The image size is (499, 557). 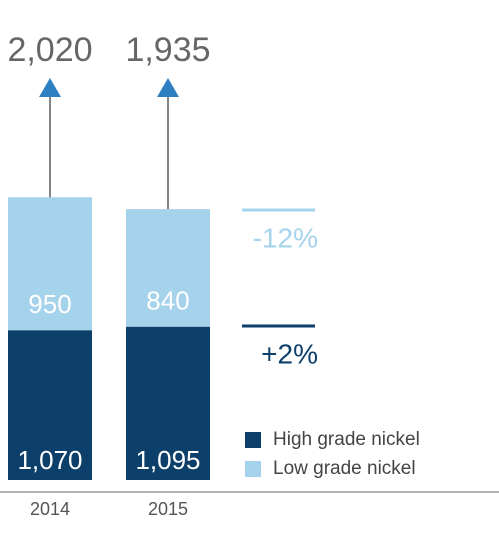 I want to click on data-label: 840, so click(x=167, y=301).